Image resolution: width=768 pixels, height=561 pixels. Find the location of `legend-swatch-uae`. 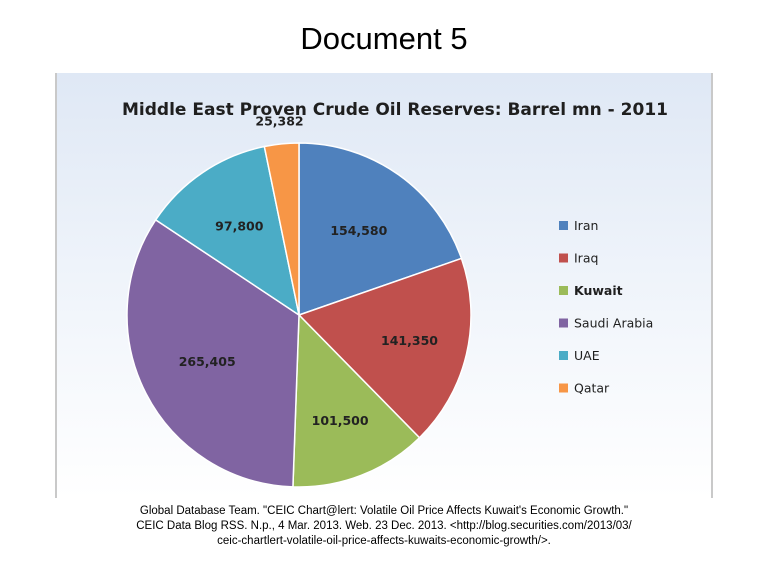

legend-swatch-uae is located at coordinates (563, 355).